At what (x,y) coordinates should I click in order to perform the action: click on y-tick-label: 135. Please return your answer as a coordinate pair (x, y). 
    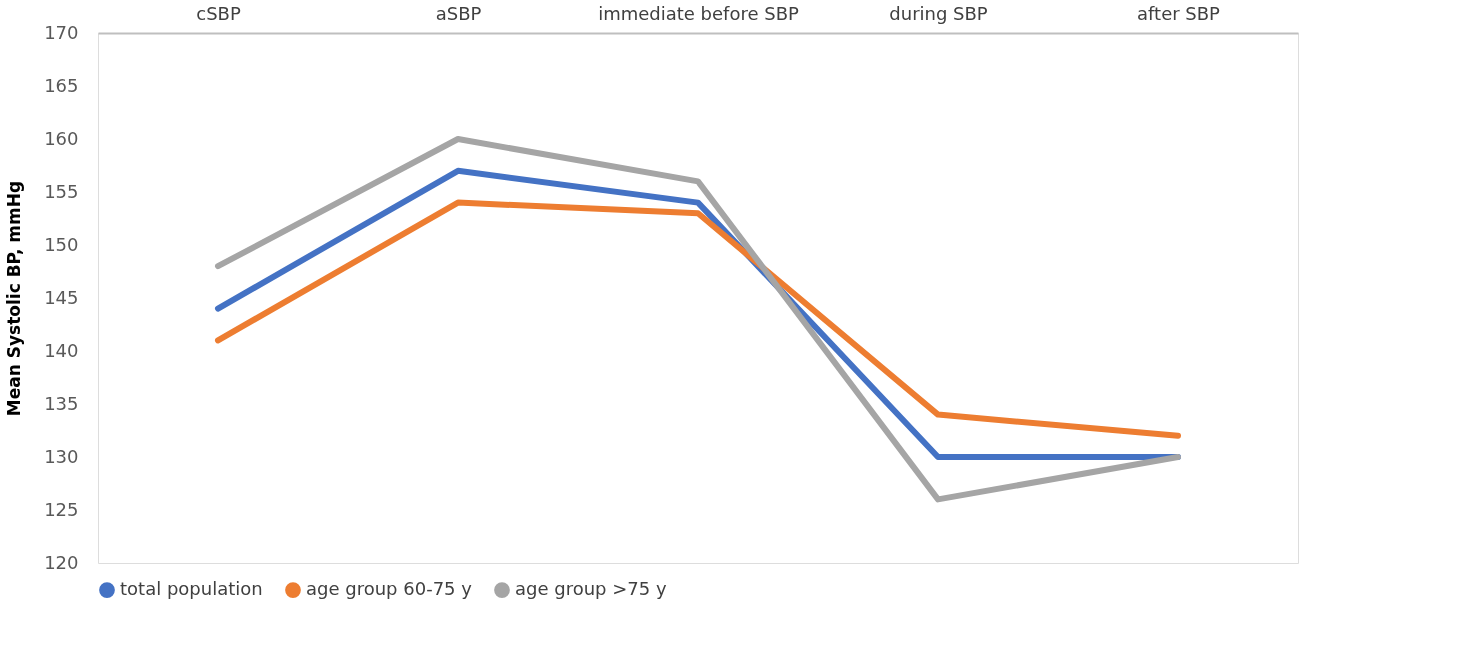
    Looking at the image, I should click on (61, 403).